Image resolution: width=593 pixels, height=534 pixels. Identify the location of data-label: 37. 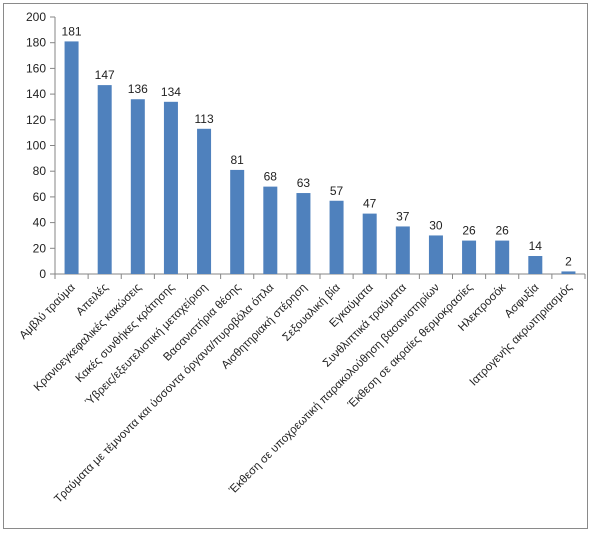
(403, 216).